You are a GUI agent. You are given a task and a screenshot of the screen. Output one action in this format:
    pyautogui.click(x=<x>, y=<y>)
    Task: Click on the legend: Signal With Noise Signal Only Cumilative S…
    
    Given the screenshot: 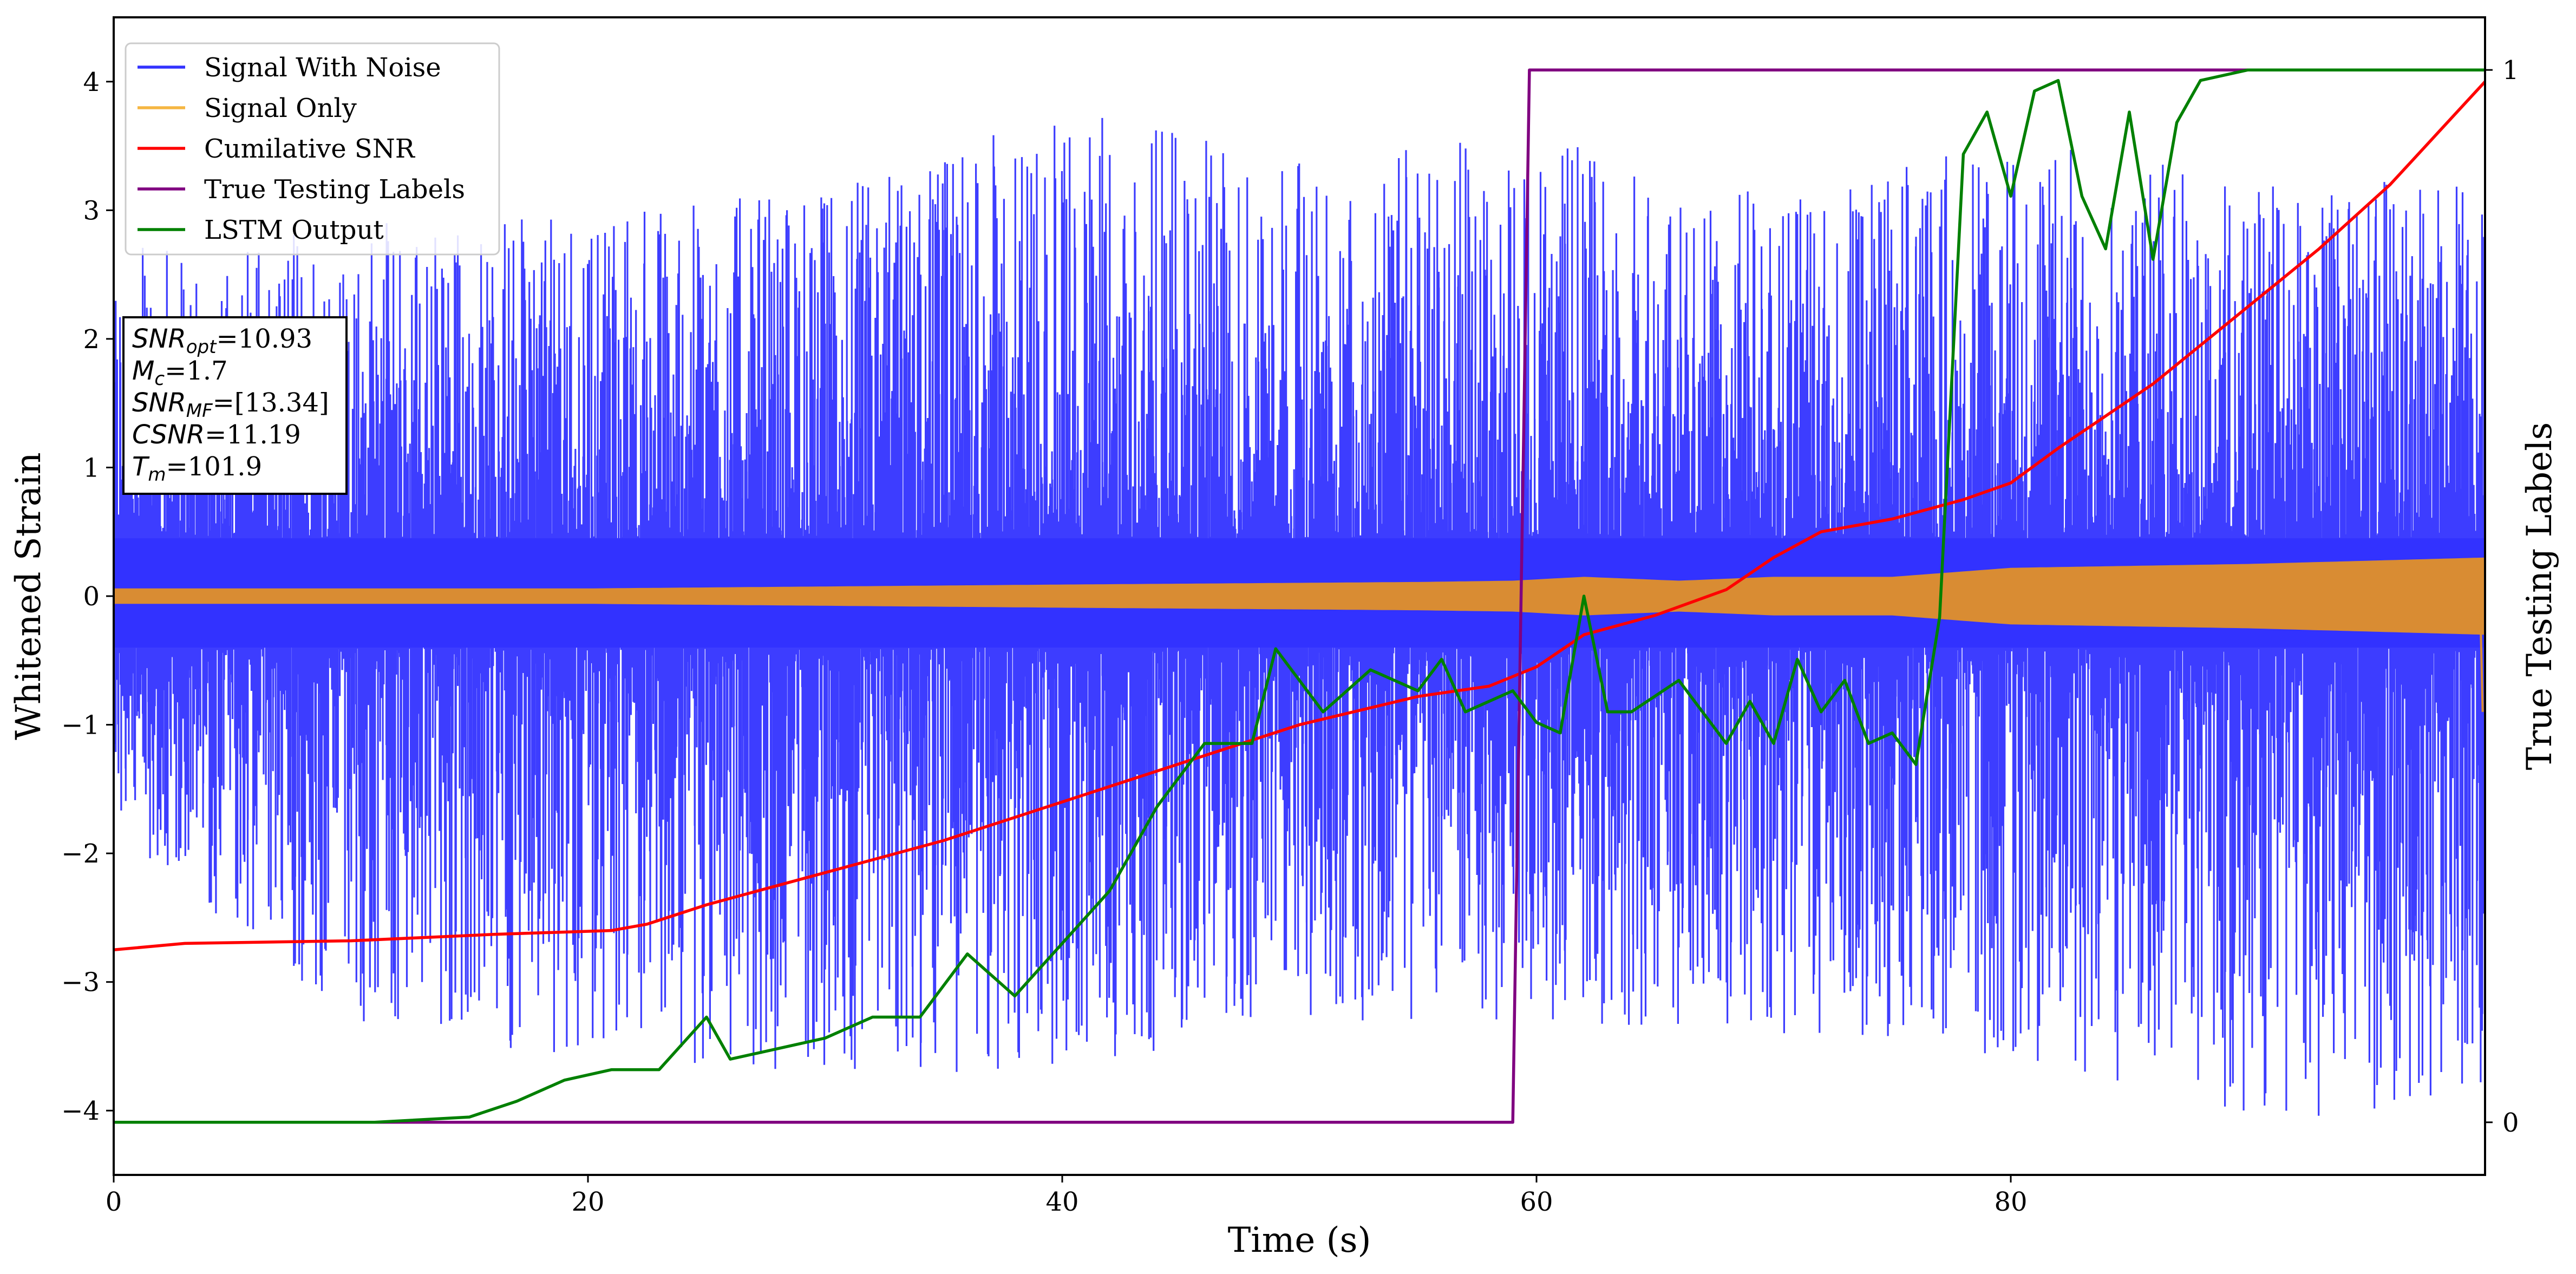 What is the action you would take?
    pyautogui.click(x=312, y=149)
    